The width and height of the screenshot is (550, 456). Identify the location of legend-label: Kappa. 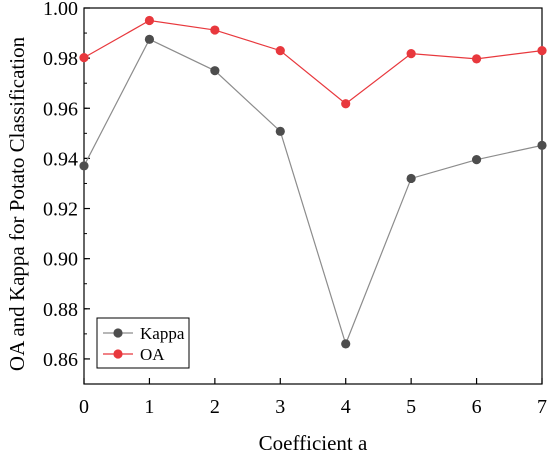
(162, 333).